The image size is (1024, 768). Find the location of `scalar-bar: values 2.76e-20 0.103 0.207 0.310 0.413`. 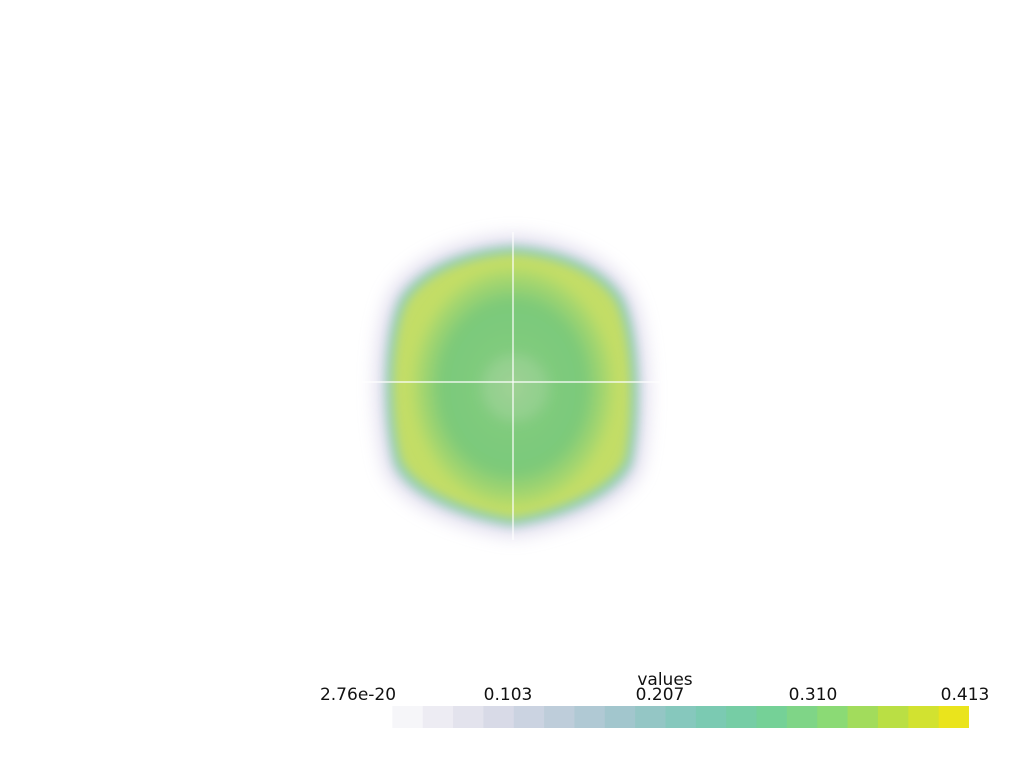

scalar-bar: values 2.76e-20 0.103 0.207 0.310 0.413 is located at coordinates (650, 703).